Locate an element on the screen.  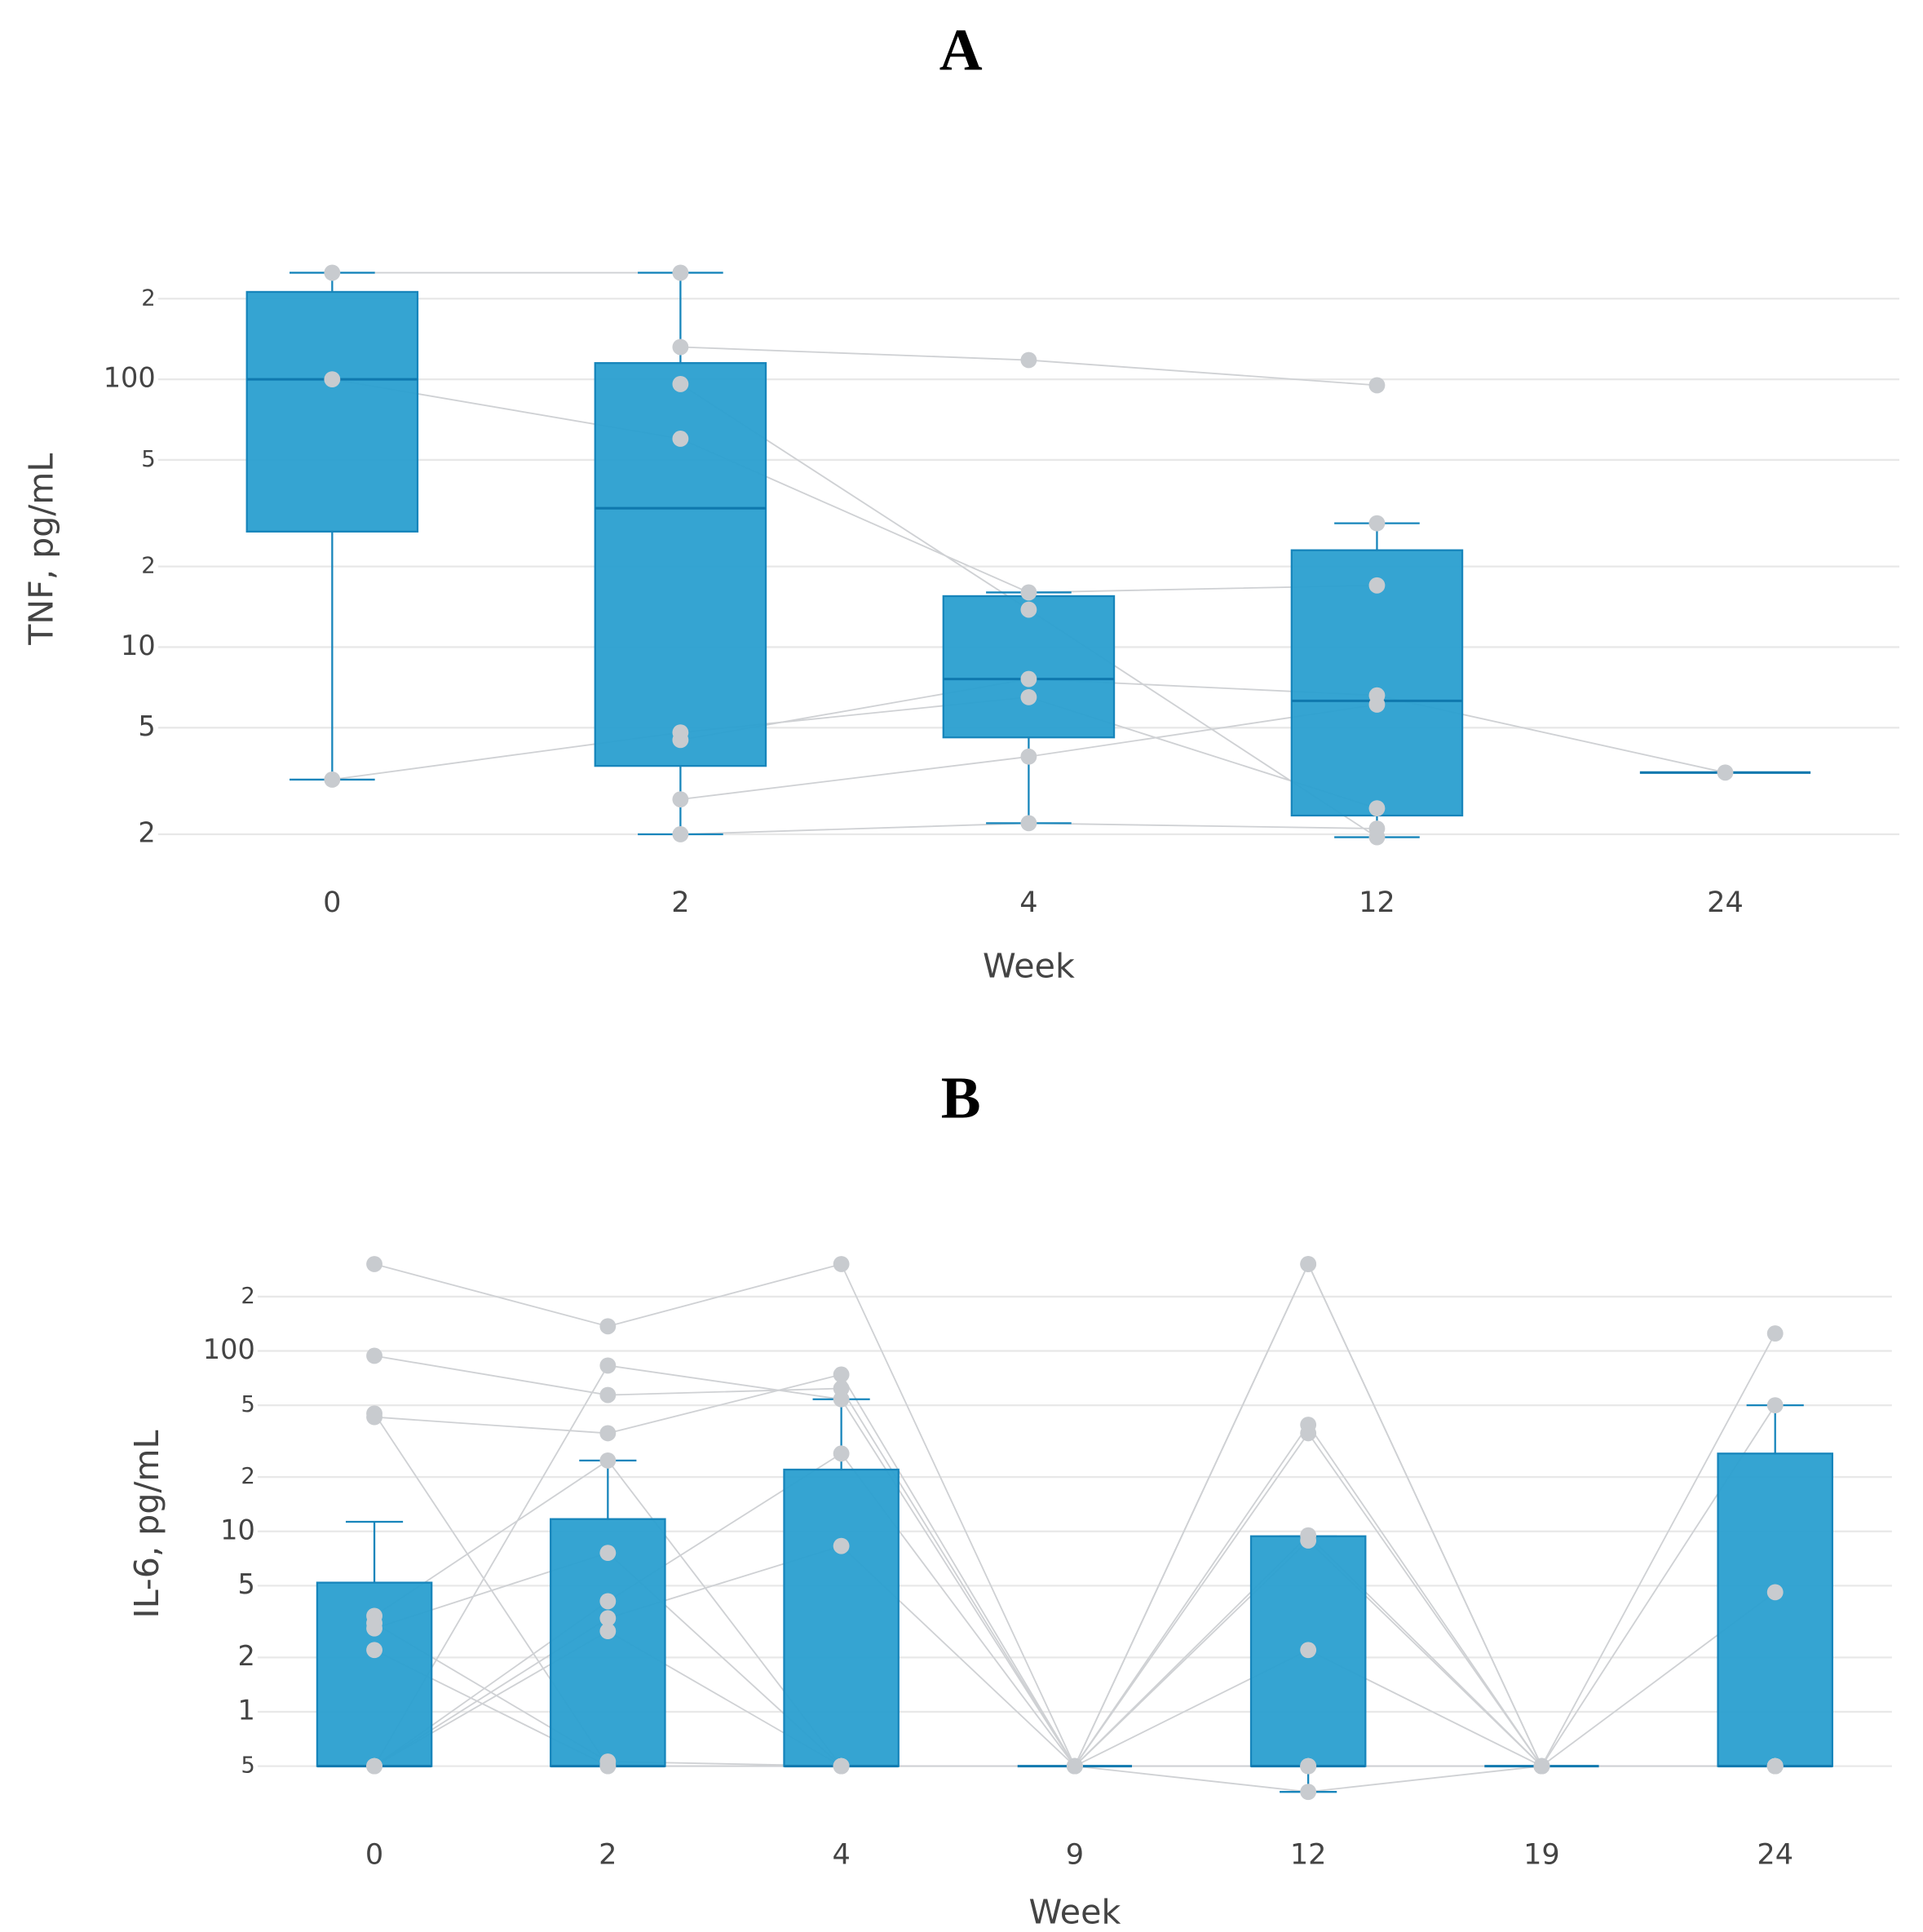
panel-title: A is located at coordinates (961, 50).